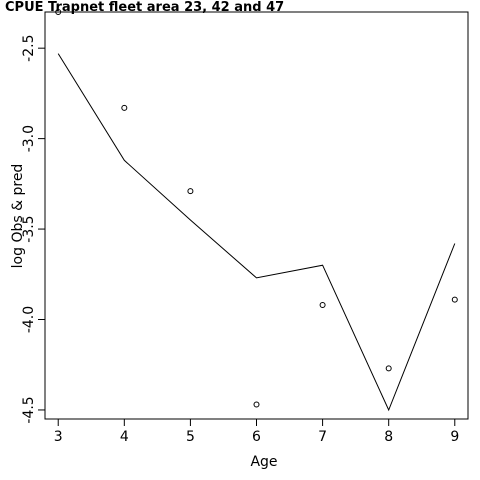  Describe the element at coordinates (263, 462) in the screenshot. I see `x-axis-label: Age` at that location.